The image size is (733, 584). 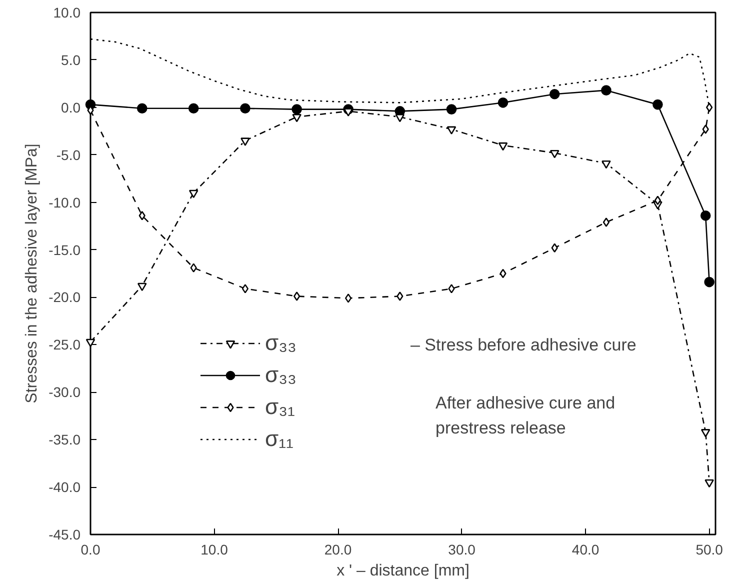 I want to click on y-tick-label: -40.0, so click(x=64, y=487).